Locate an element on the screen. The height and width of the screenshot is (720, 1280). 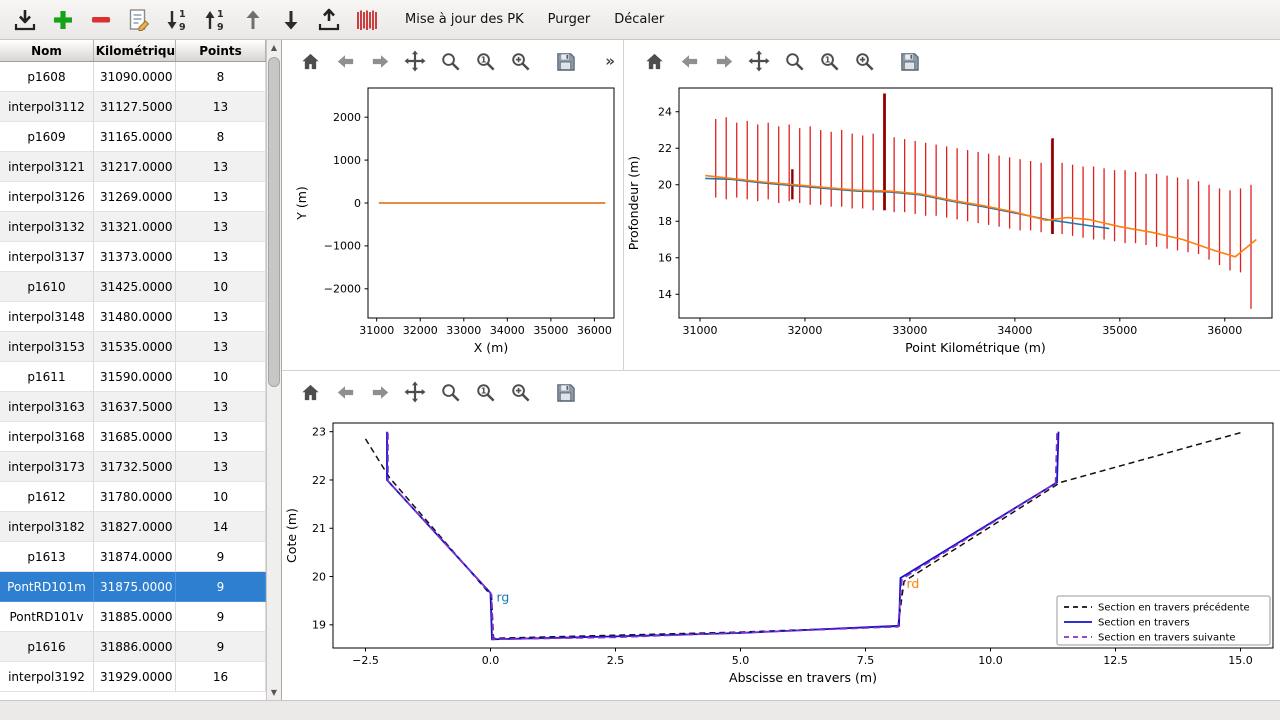
cell-points: 10 is located at coordinates (221, 287).